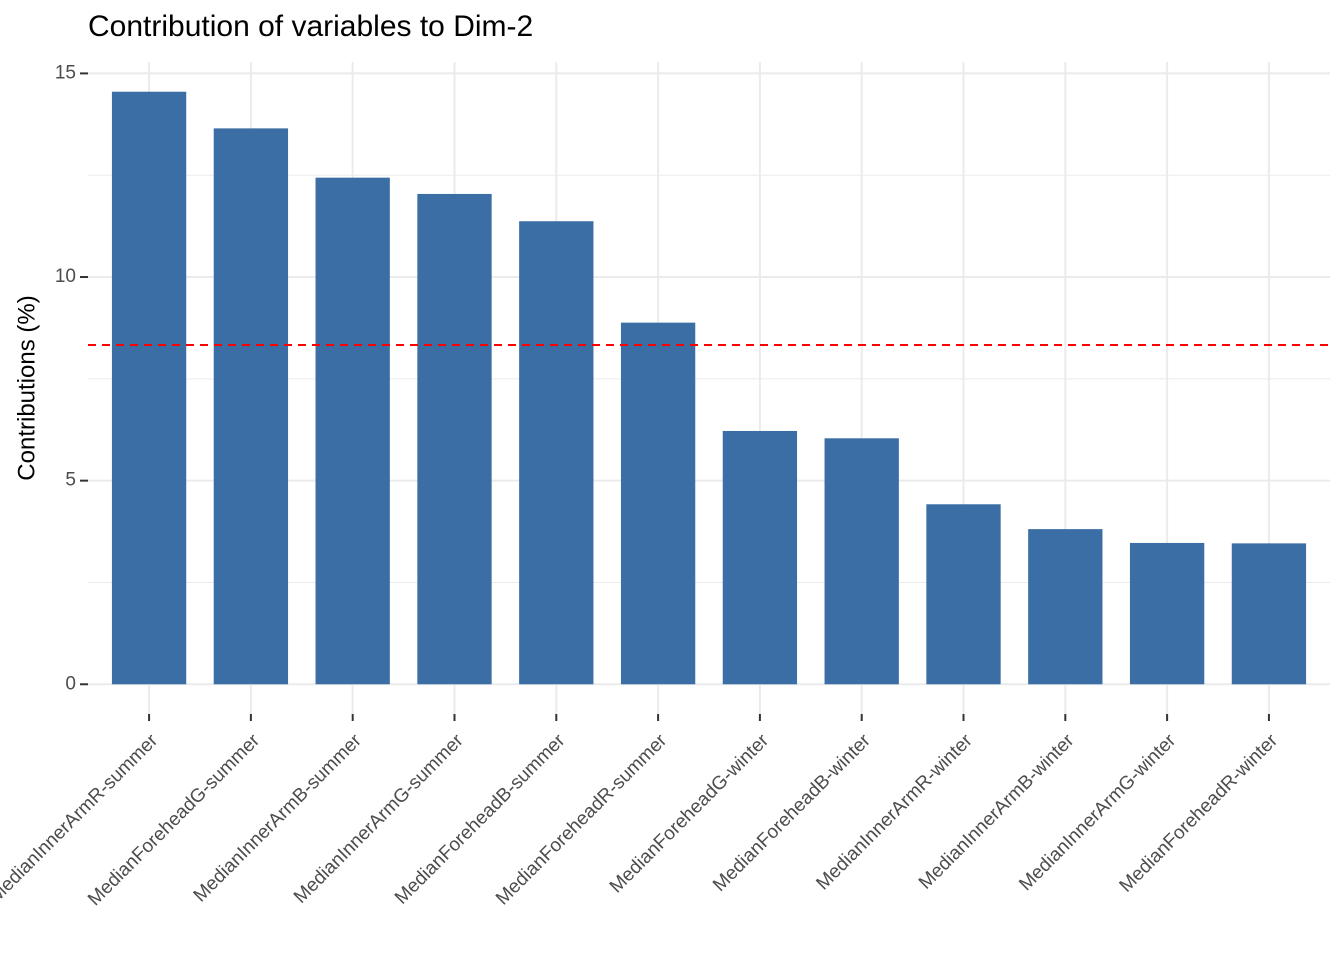 Image resolution: width=1344 pixels, height=960 pixels. I want to click on x-tick-label: MedianInnerArmR-summer, so click(81, 818).